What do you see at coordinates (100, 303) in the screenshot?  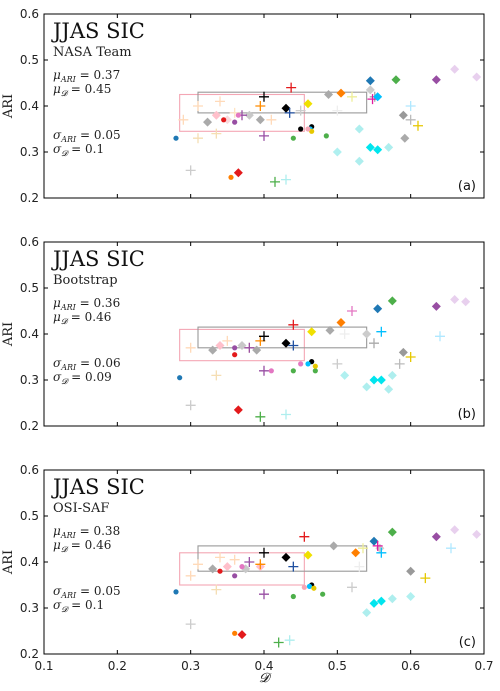 I see `mu-ari-value: = 0.36` at bounding box center [100, 303].